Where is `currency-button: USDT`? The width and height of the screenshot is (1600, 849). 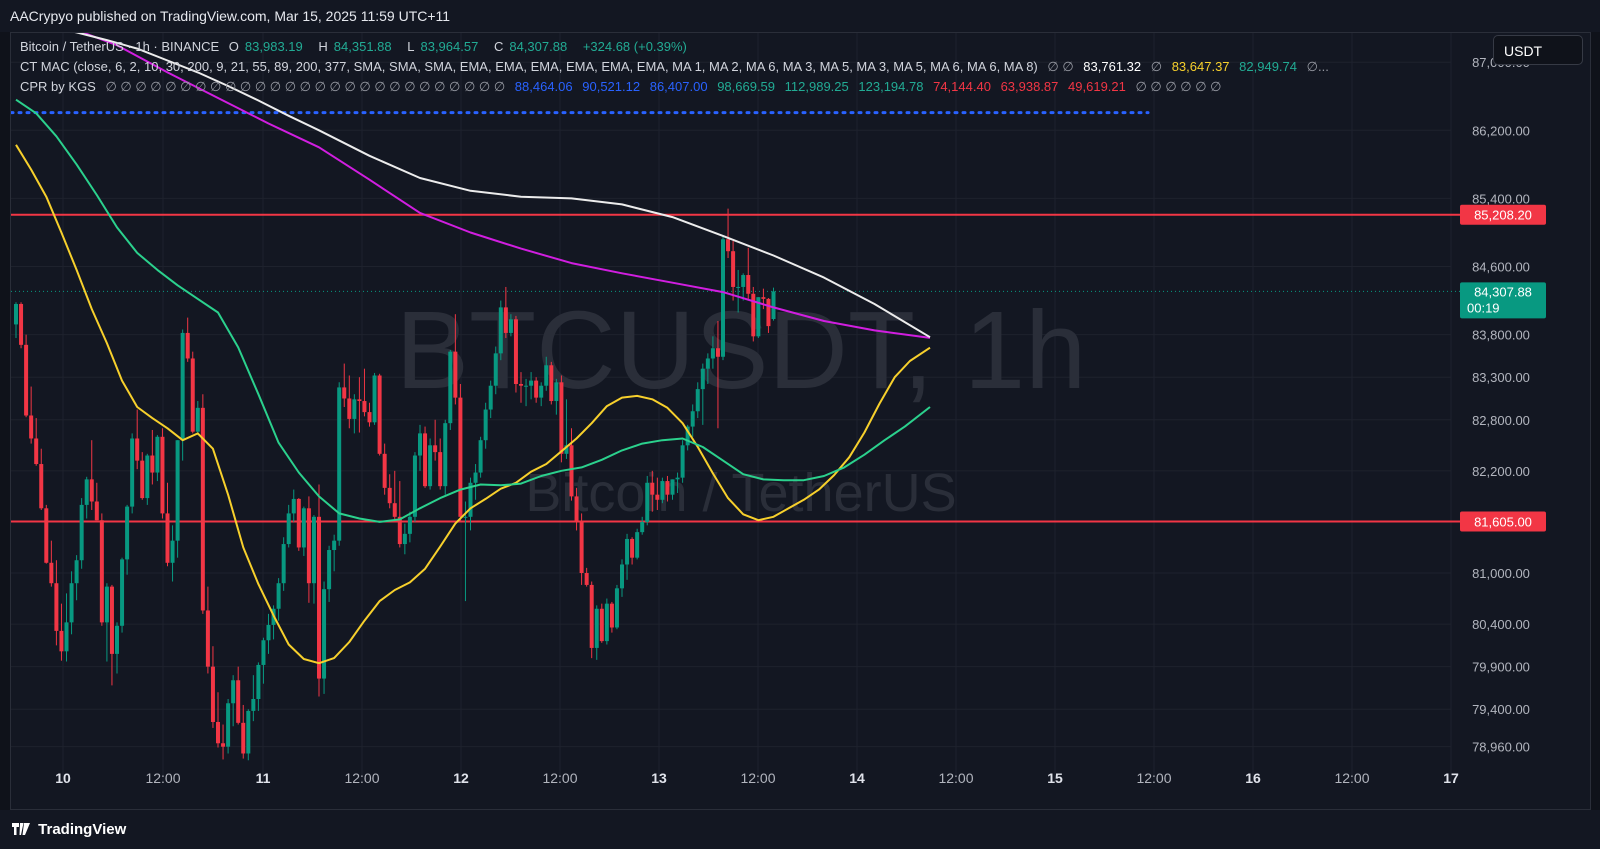
currency-button: USDT is located at coordinates (1538, 50).